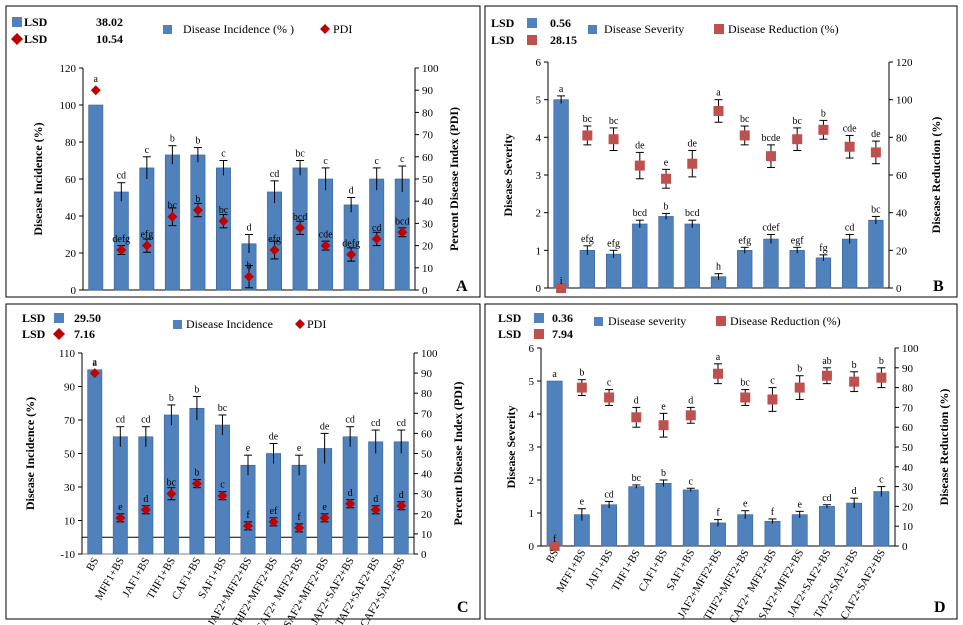 This screenshot has height=625, width=963. I want to click on panel-d-y-tick-label: 2, so click(532, 481).